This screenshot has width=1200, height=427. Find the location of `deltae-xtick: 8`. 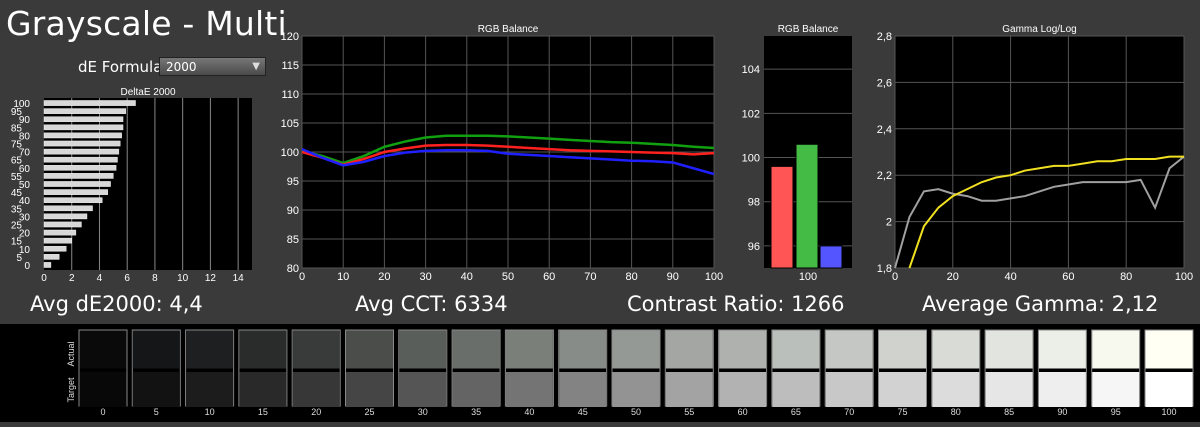

deltae-xtick: 8 is located at coordinates (155, 278).